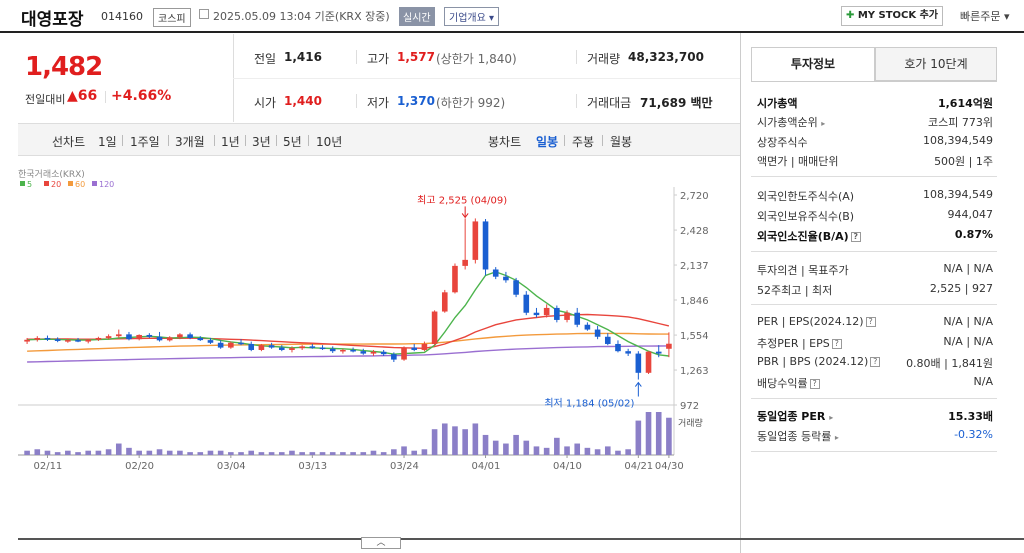  Describe the element at coordinates (985, 16) in the screenshot. I see `quick-order-dropdown: 빠른주문 ▾` at that location.